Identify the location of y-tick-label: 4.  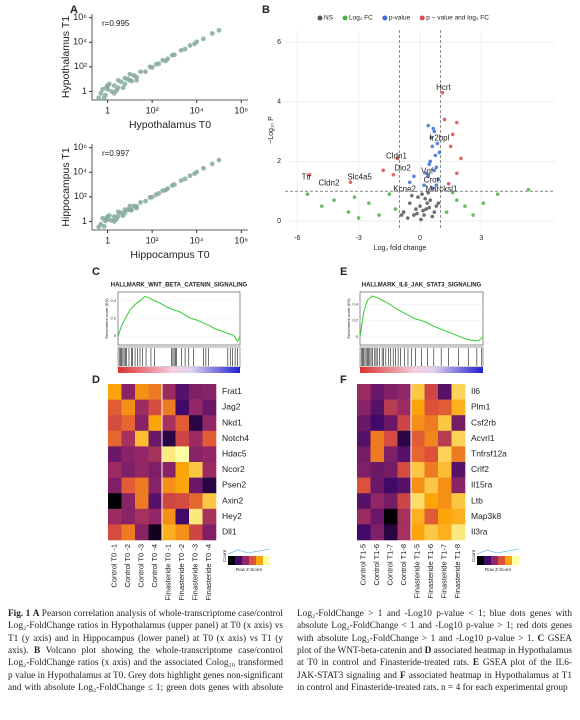
(279, 101).